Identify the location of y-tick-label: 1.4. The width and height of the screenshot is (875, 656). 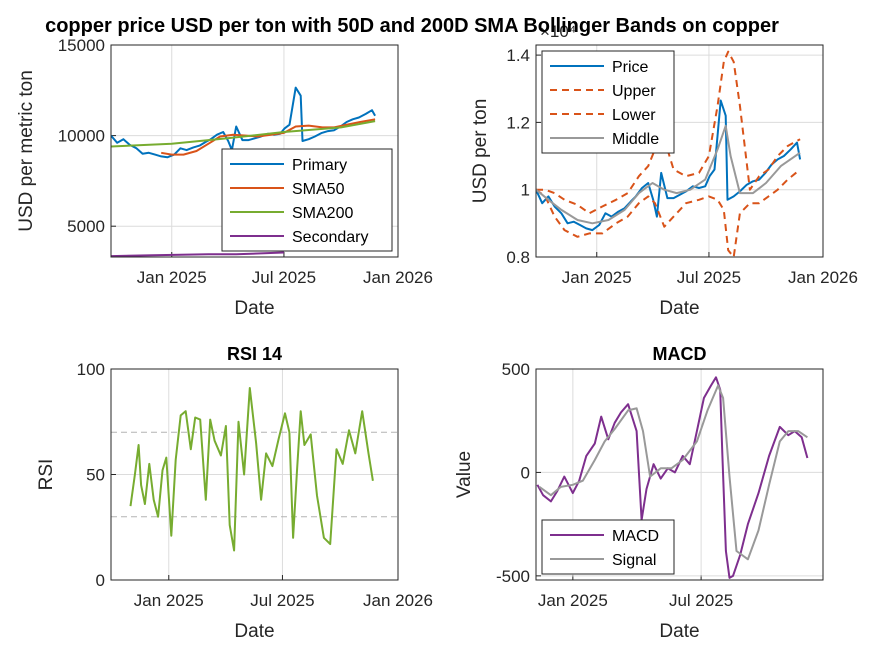
(518, 55).